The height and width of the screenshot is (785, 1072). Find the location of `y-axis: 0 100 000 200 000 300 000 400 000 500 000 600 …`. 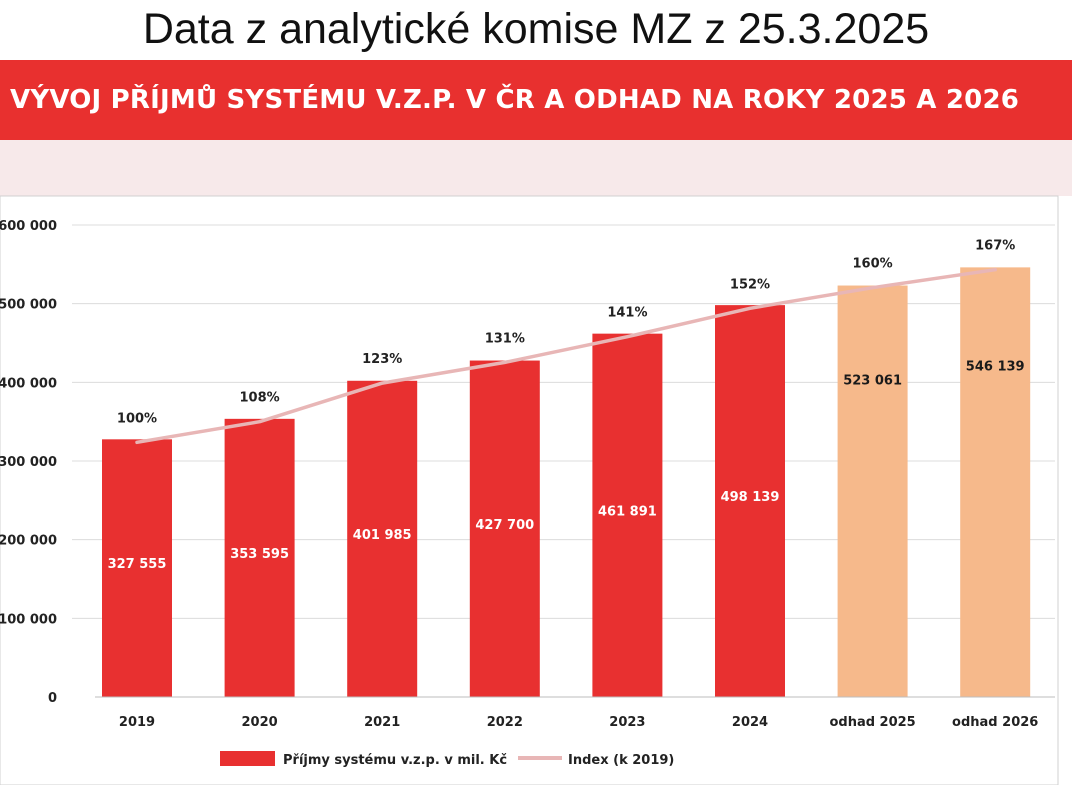

y-axis: 0 100 000 200 000 300 000 400 000 500 000 600 … is located at coordinates (28, 462).